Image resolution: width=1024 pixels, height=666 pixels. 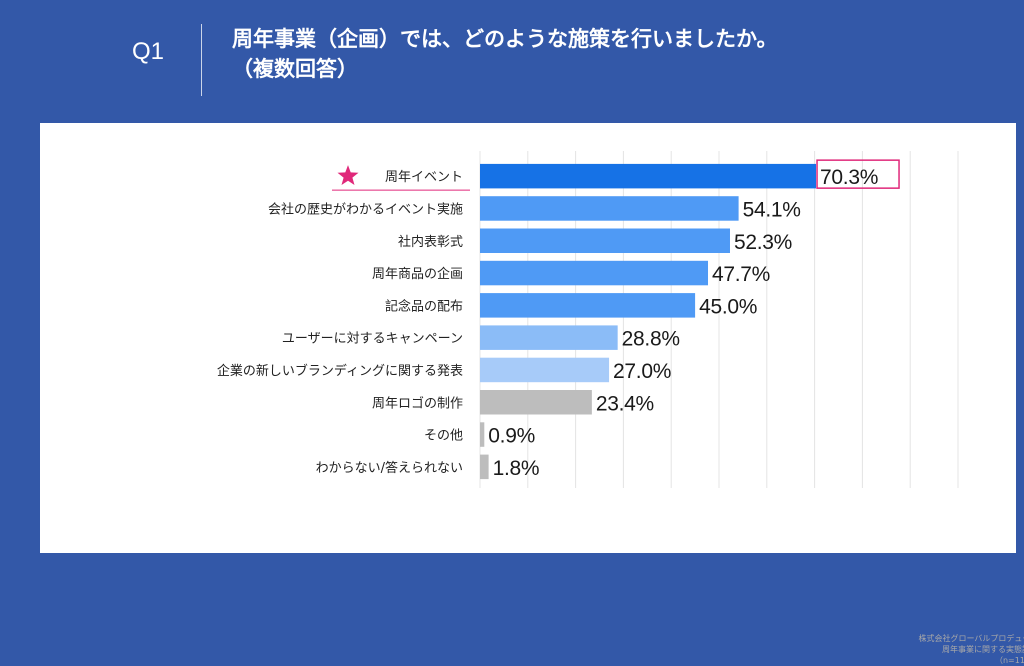 I want to click on source-company: 株式会社グローバルプロデュース, so click(x=971, y=638).